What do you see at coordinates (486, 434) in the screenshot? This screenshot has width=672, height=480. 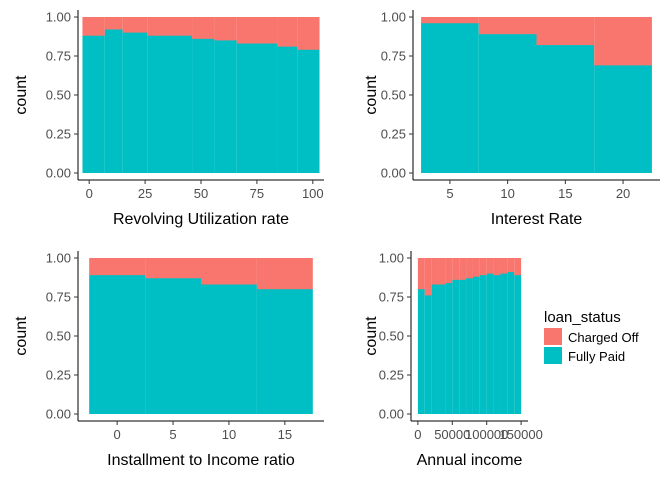 I see `x-tick-label: 100000` at bounding box center [486, 434].